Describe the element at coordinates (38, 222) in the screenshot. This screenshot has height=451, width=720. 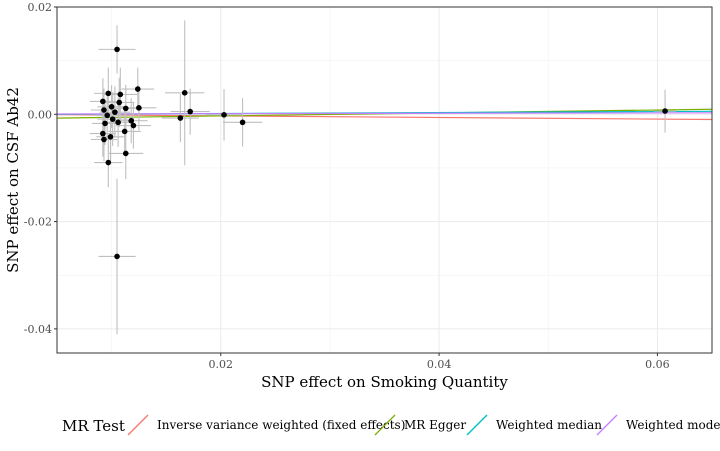
I see `y-tick-label: -0.02` at that location.